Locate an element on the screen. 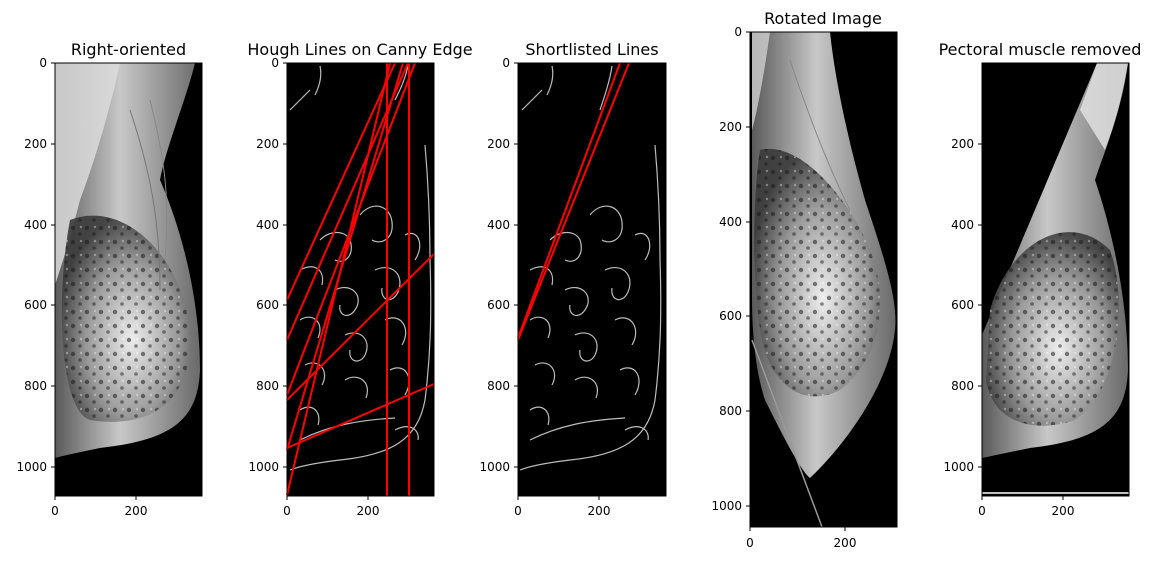 This screenshot has height=561, width=1170. y-axis: 200 400 600 800 1000 is located at coordinates (962, 305).